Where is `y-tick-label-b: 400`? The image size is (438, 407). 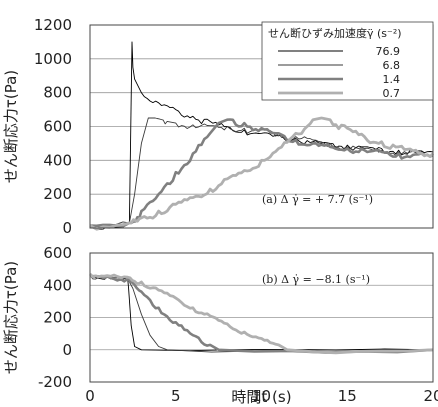
y-tick-label-b: 400 is located at coordinates (57, 285).